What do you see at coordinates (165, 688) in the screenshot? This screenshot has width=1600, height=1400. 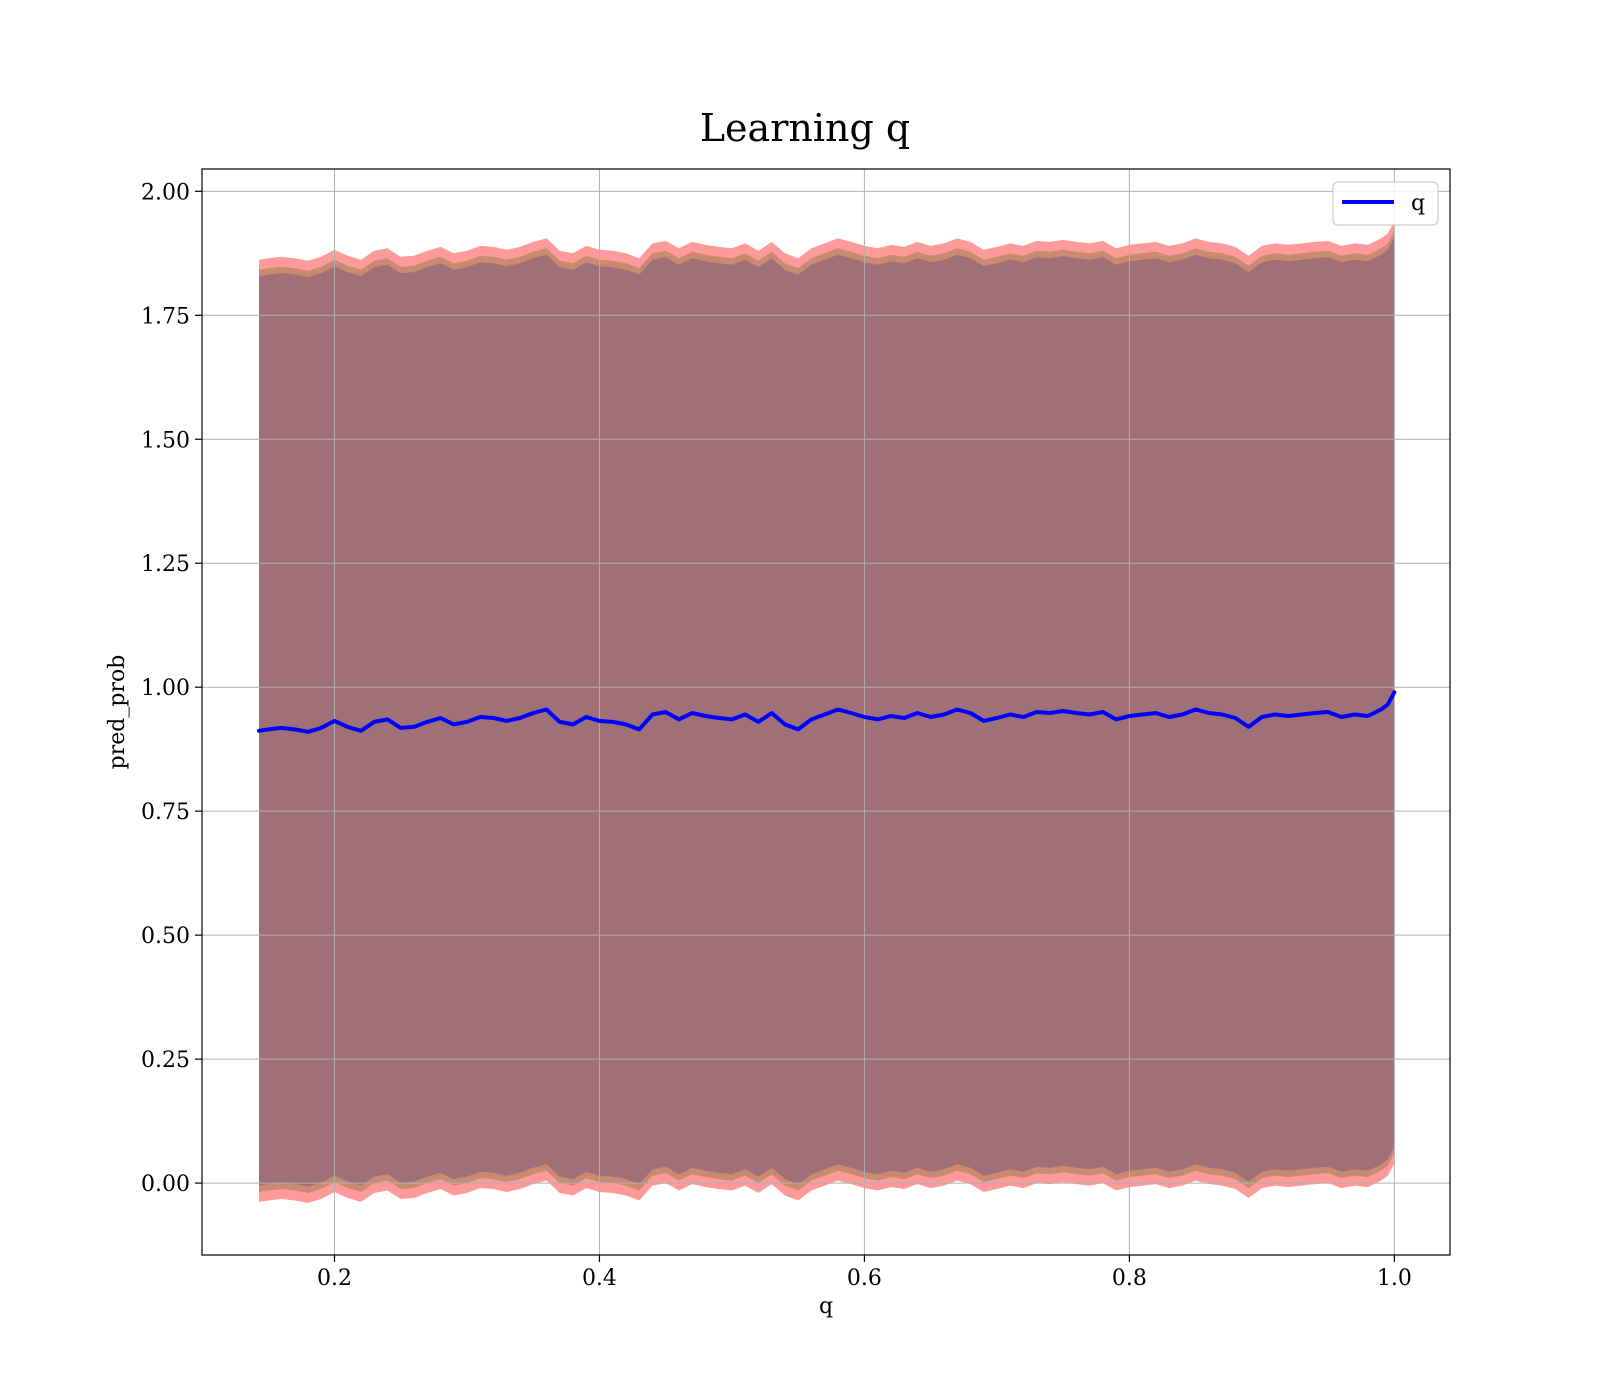 I see `y-tick-label: 1.00` at bounding box center [165, 688].